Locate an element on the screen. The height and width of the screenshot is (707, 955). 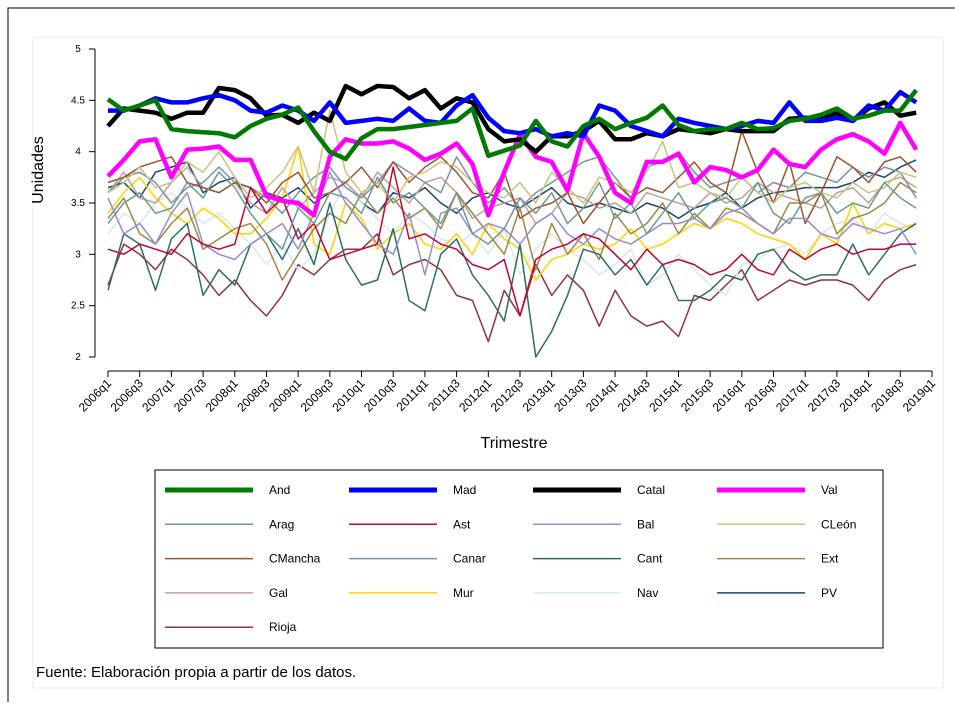
legend-label: Ext is located at coordinates (830, 559).